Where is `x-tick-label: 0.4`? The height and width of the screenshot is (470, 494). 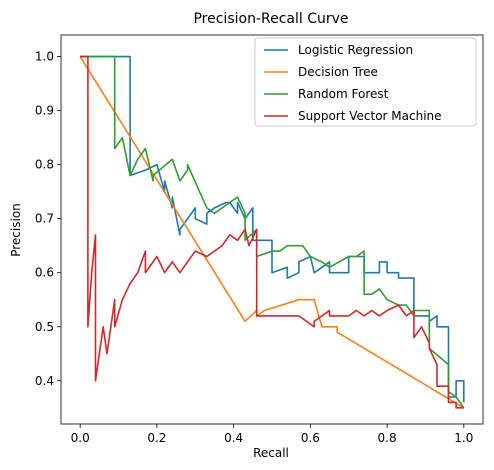 x-tick-label: 0.4 is located at coordinates (233, 438).